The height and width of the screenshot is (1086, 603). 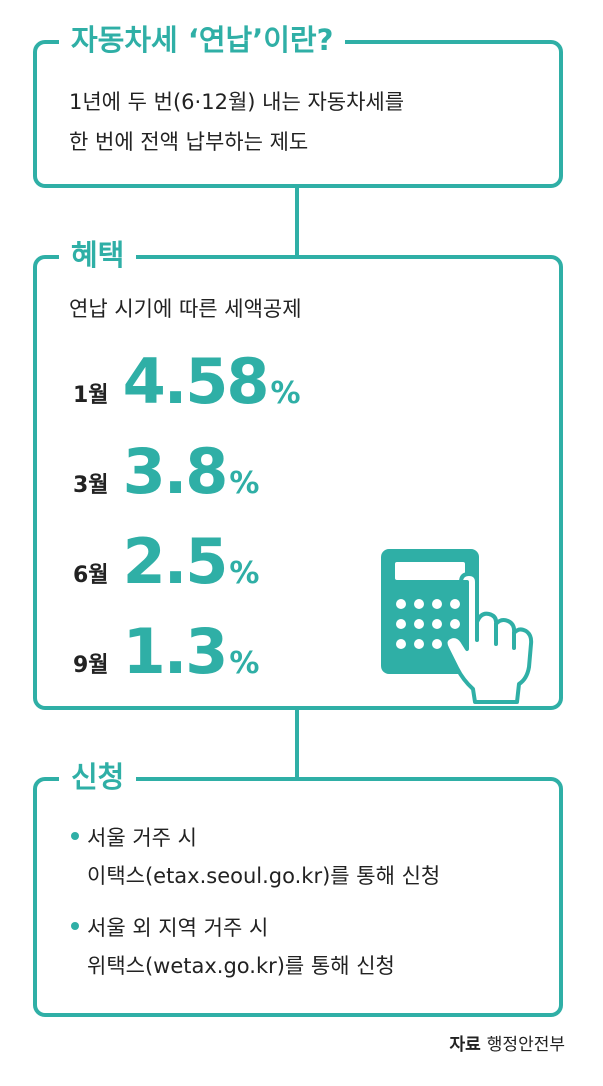 What do you see at coordinates (91, 665) in the screenshot?
I see `rate-month: 9월` at bounding box center [91, 665].